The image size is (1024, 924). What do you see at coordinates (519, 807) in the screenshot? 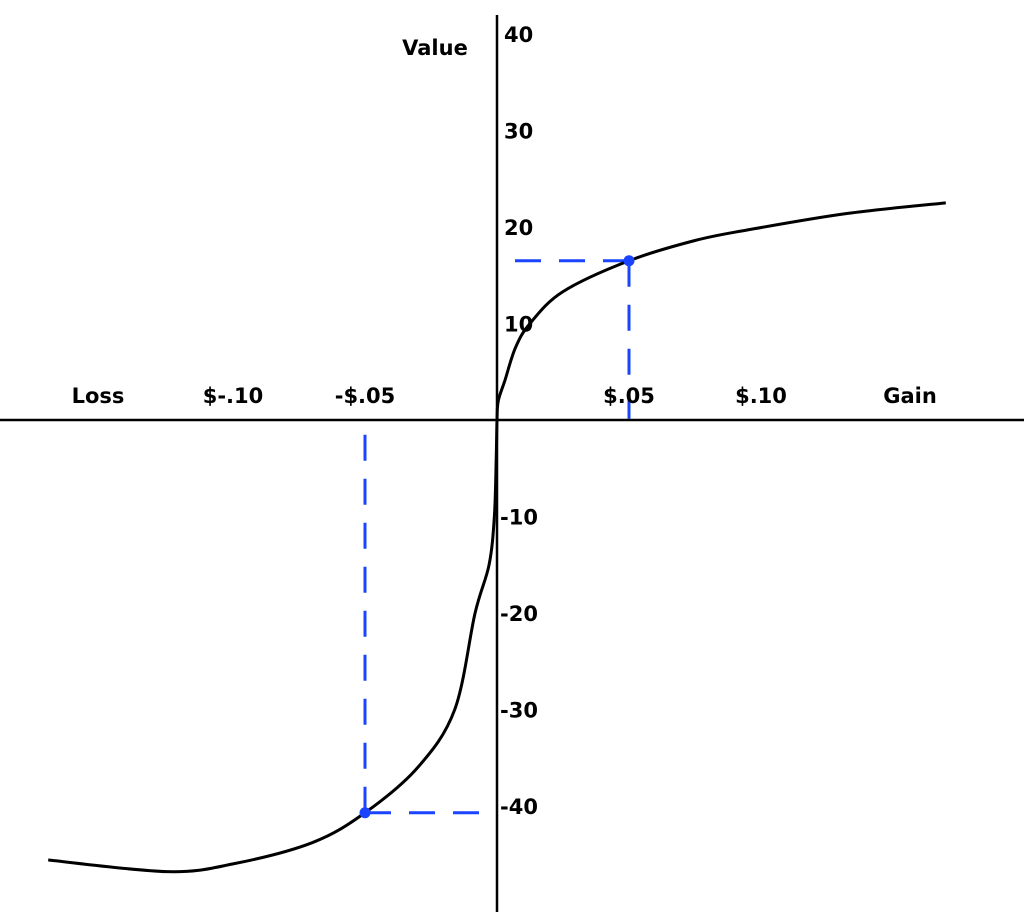
I see `y-tick-label: -40` at bounding box center [519, 807].